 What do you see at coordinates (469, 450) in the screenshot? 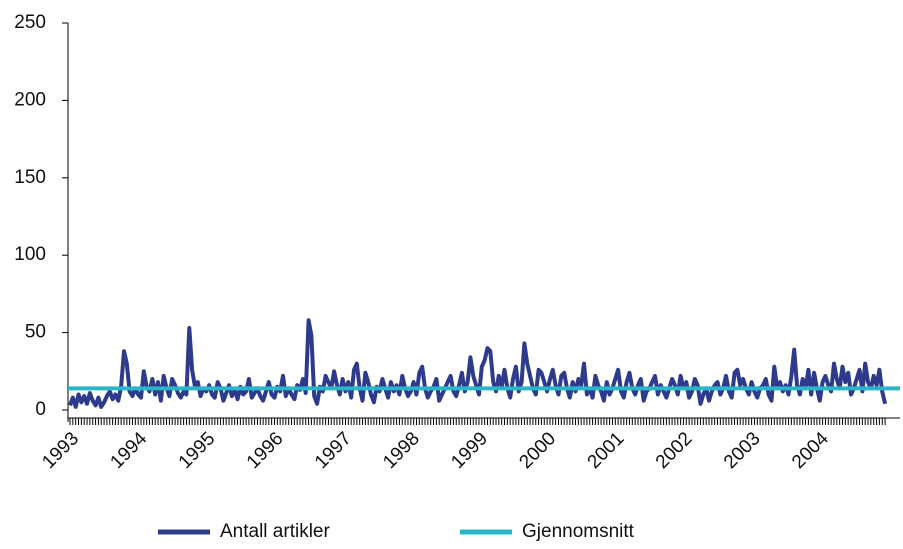
I see `x-tick-label: 1999` at bounding box center [469, 450].